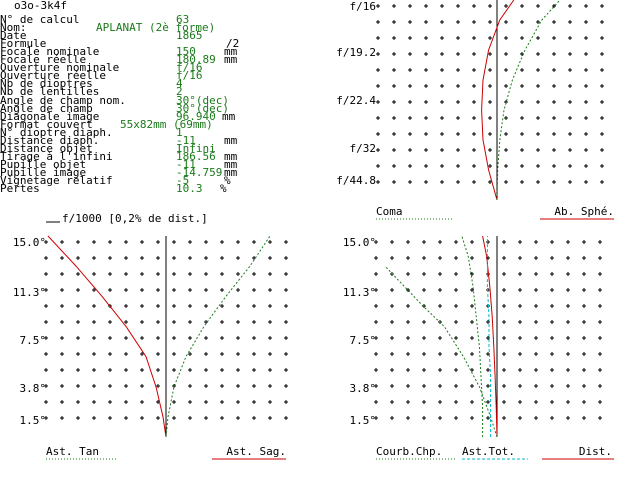 The width and height of the screenshot is (640, 480). I want to click on param-label: Nb de lentilles, so click(50, 91).